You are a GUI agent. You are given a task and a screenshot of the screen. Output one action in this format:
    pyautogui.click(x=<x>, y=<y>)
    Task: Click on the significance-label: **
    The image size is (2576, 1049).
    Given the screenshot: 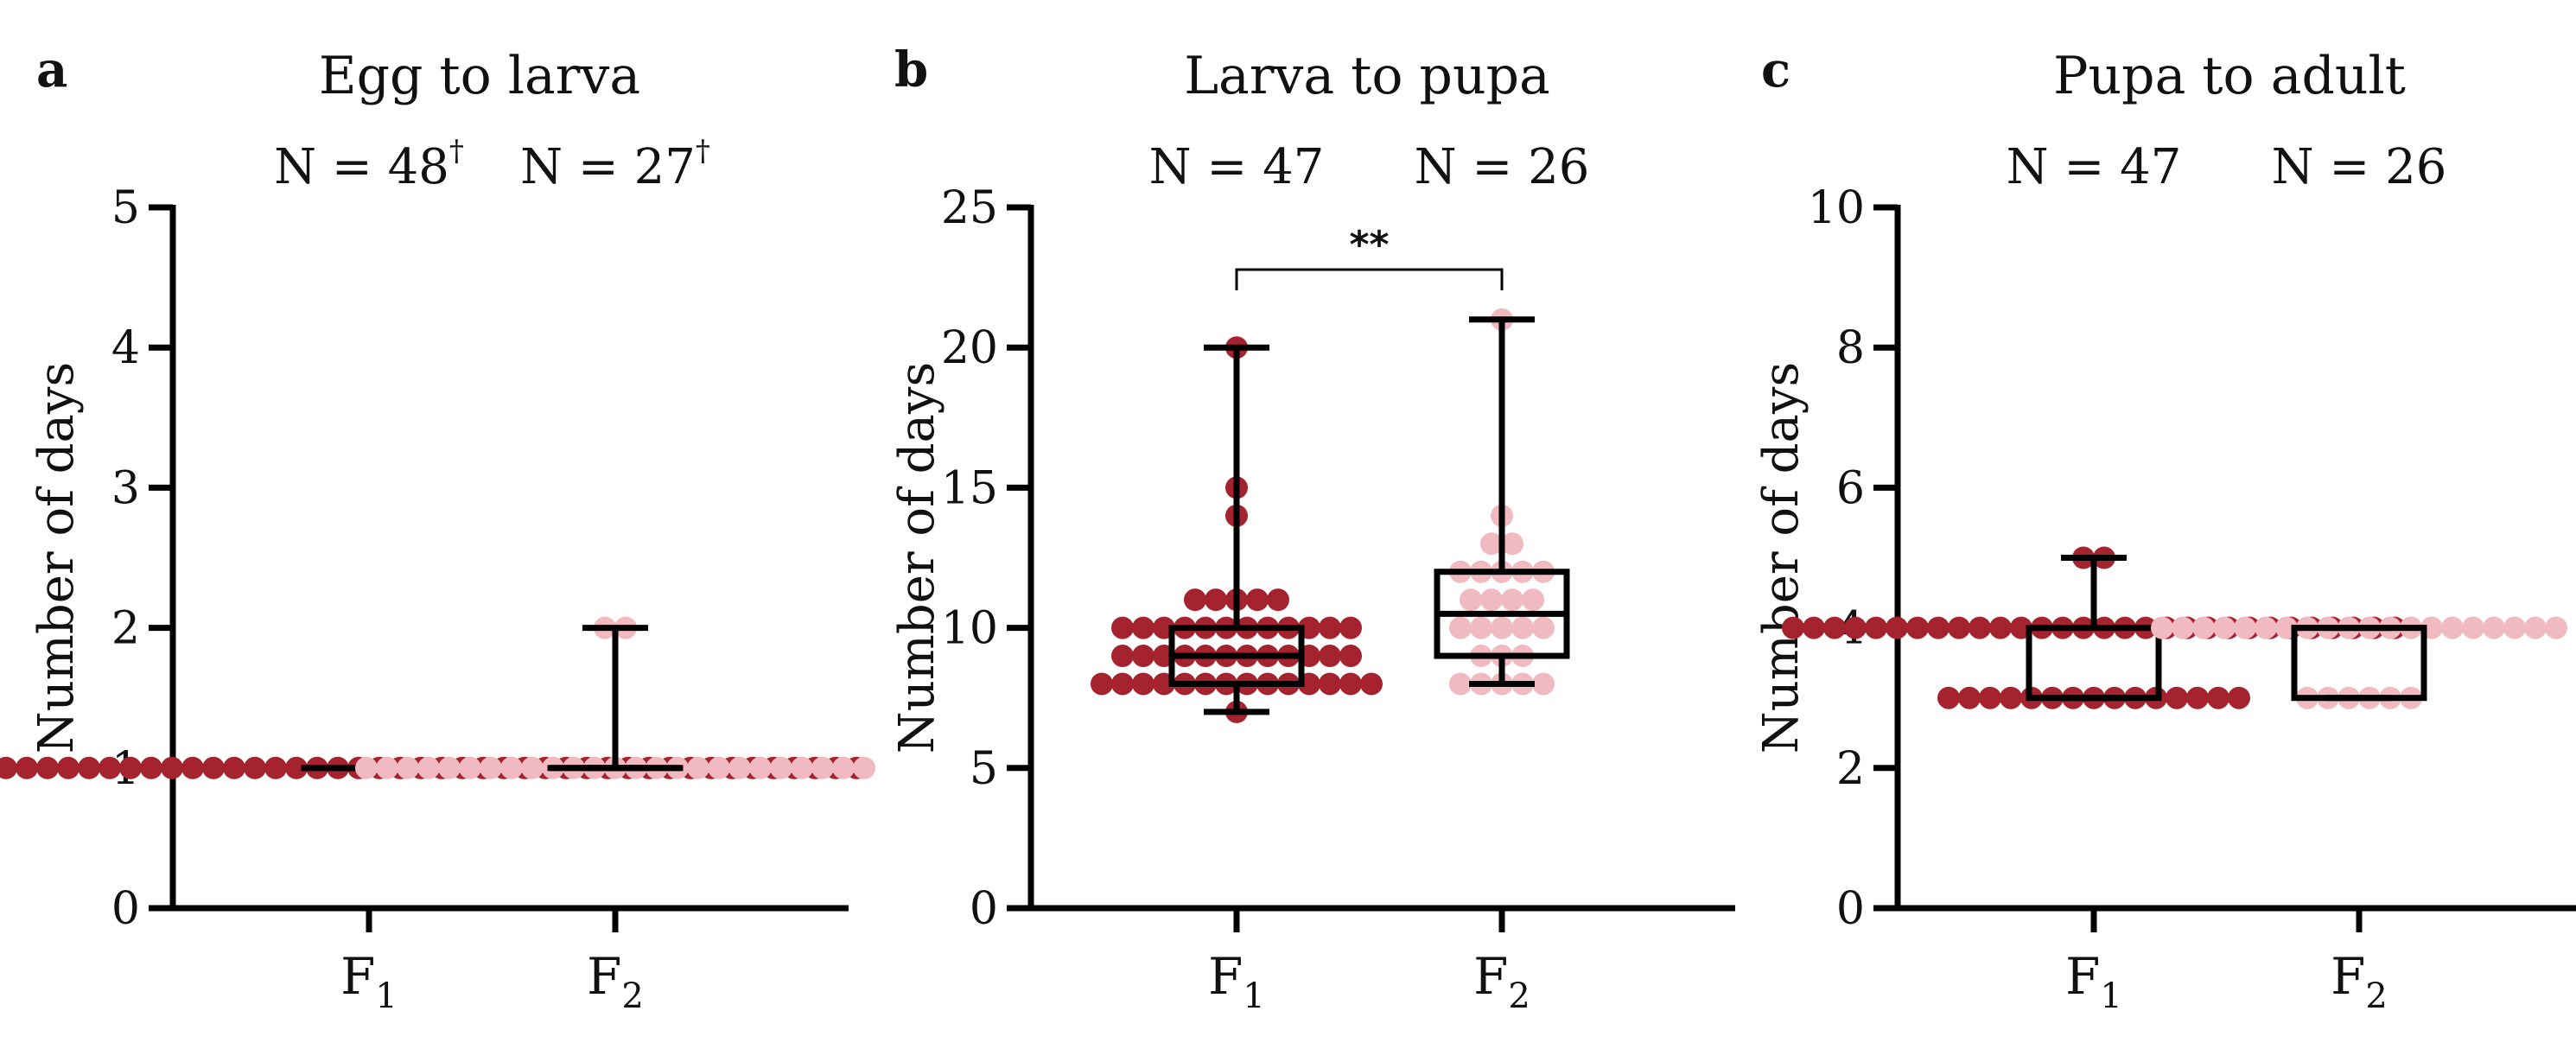 What is the action you would take?
    pyautogui.click(x=1369, y=245)
    